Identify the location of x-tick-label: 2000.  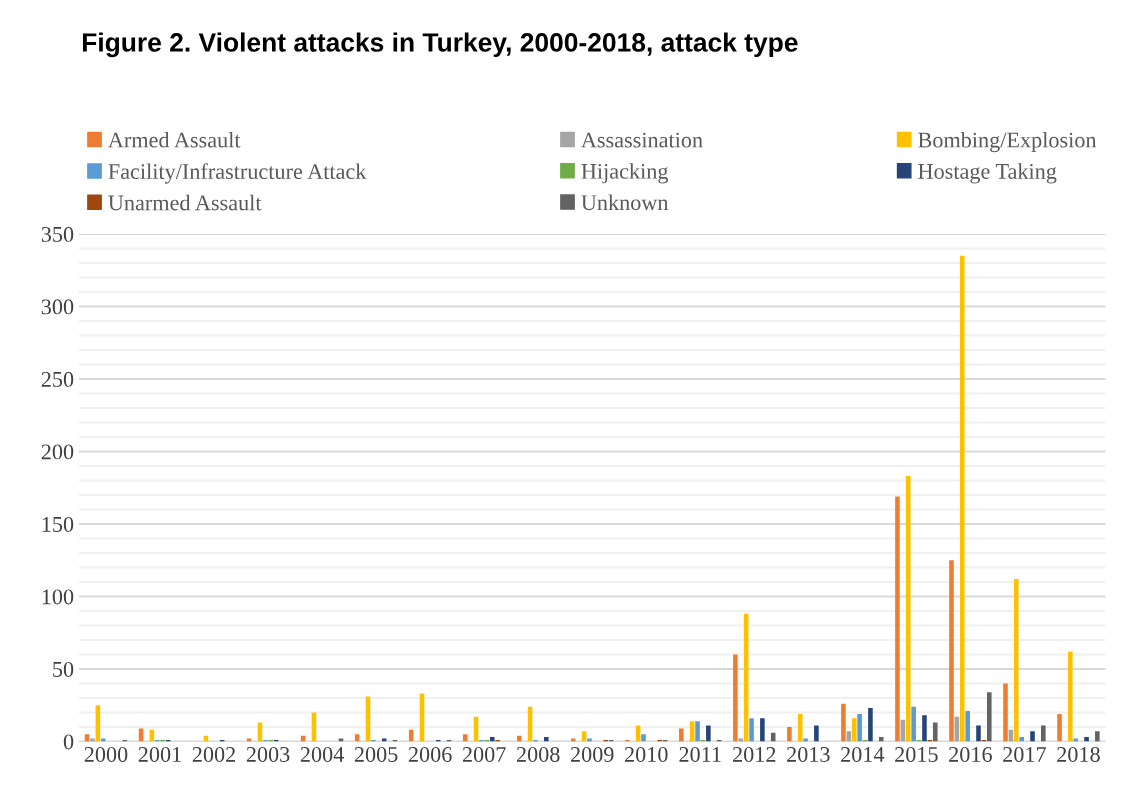
(106, 754).